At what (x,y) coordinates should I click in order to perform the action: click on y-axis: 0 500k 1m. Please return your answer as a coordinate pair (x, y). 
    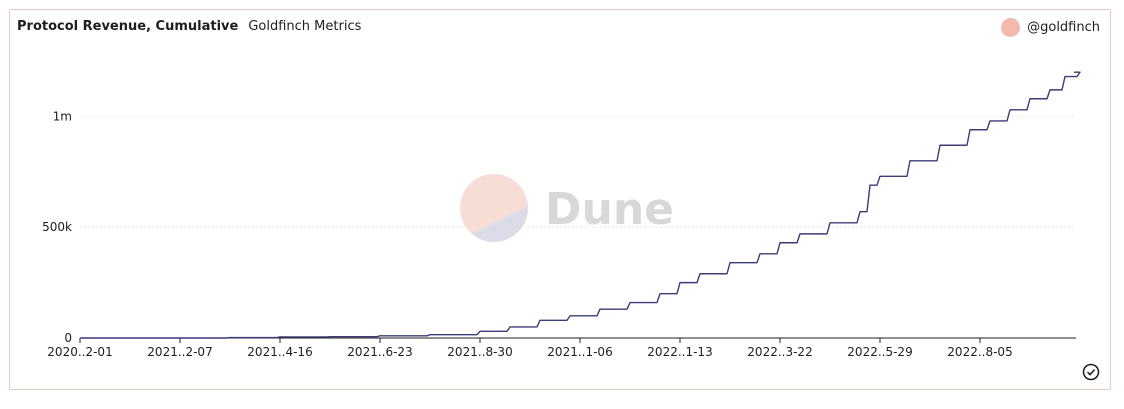
    Looking at the image, I should click on (57, 227).